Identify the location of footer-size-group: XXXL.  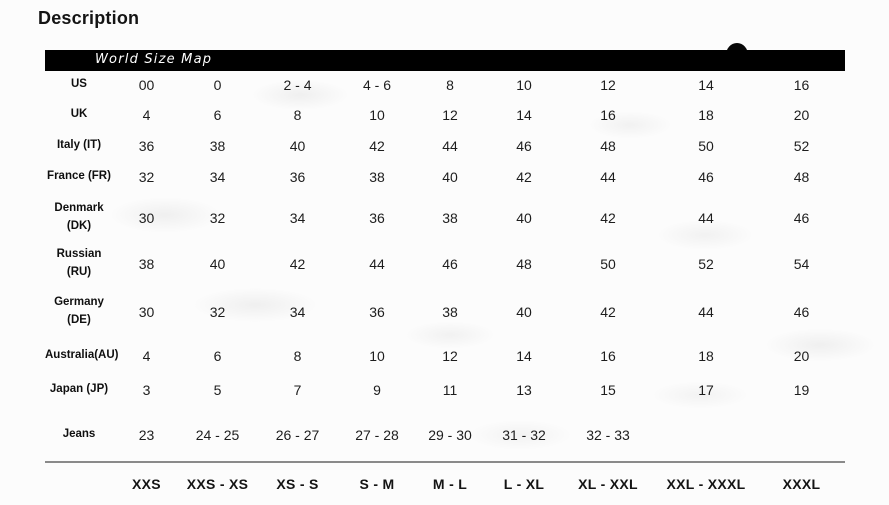
(802, 483).